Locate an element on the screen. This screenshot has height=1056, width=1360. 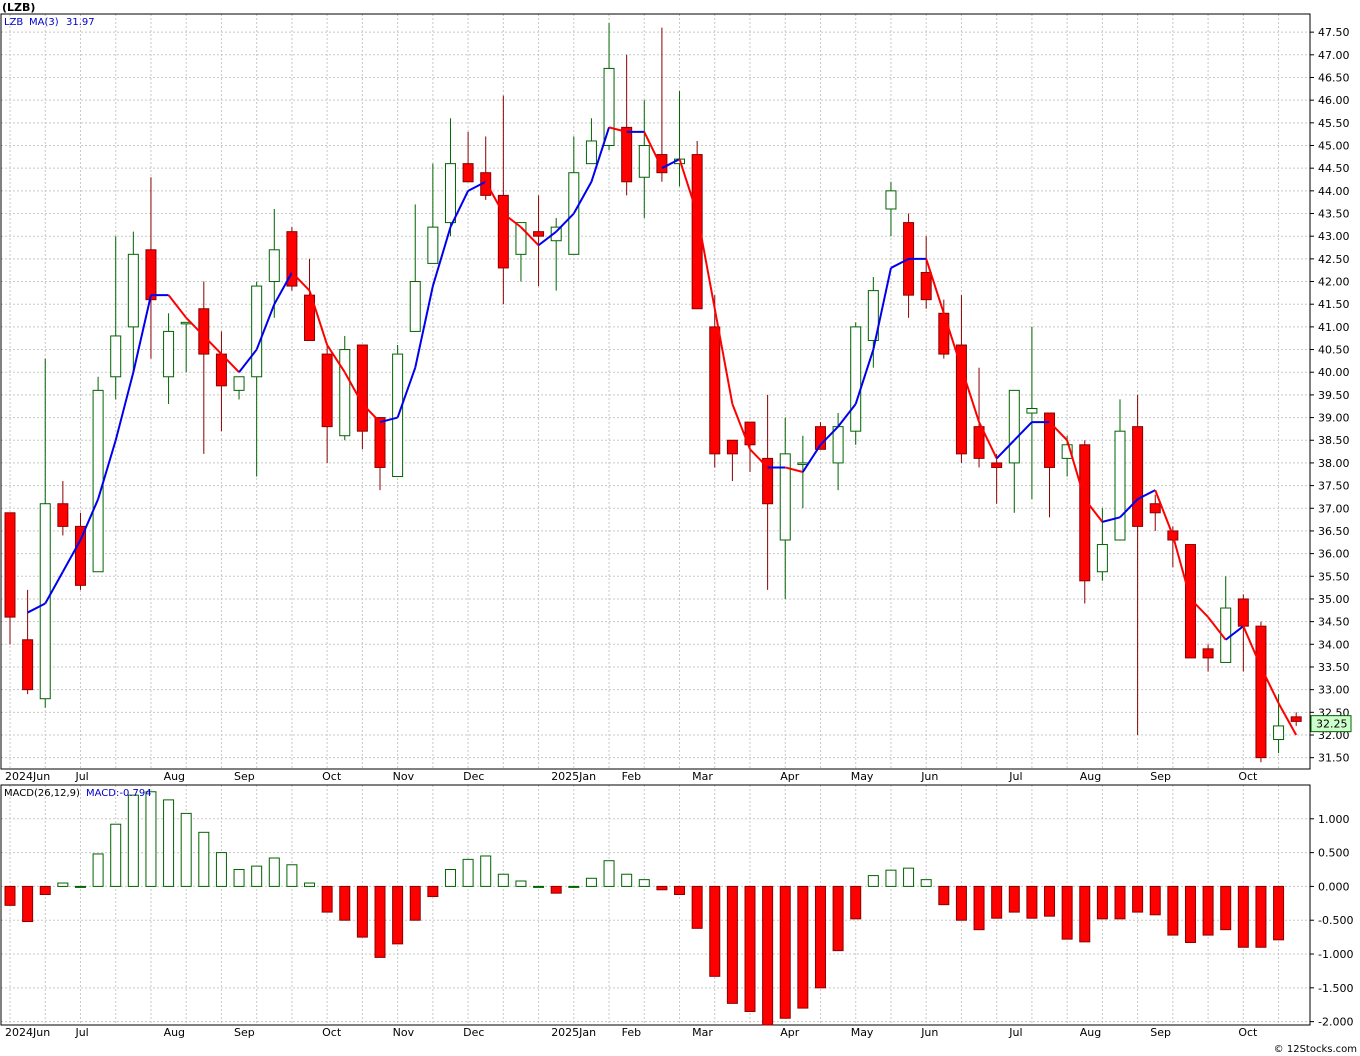
y-tick-label: 37.50 is located at coordinates (1334, 486).